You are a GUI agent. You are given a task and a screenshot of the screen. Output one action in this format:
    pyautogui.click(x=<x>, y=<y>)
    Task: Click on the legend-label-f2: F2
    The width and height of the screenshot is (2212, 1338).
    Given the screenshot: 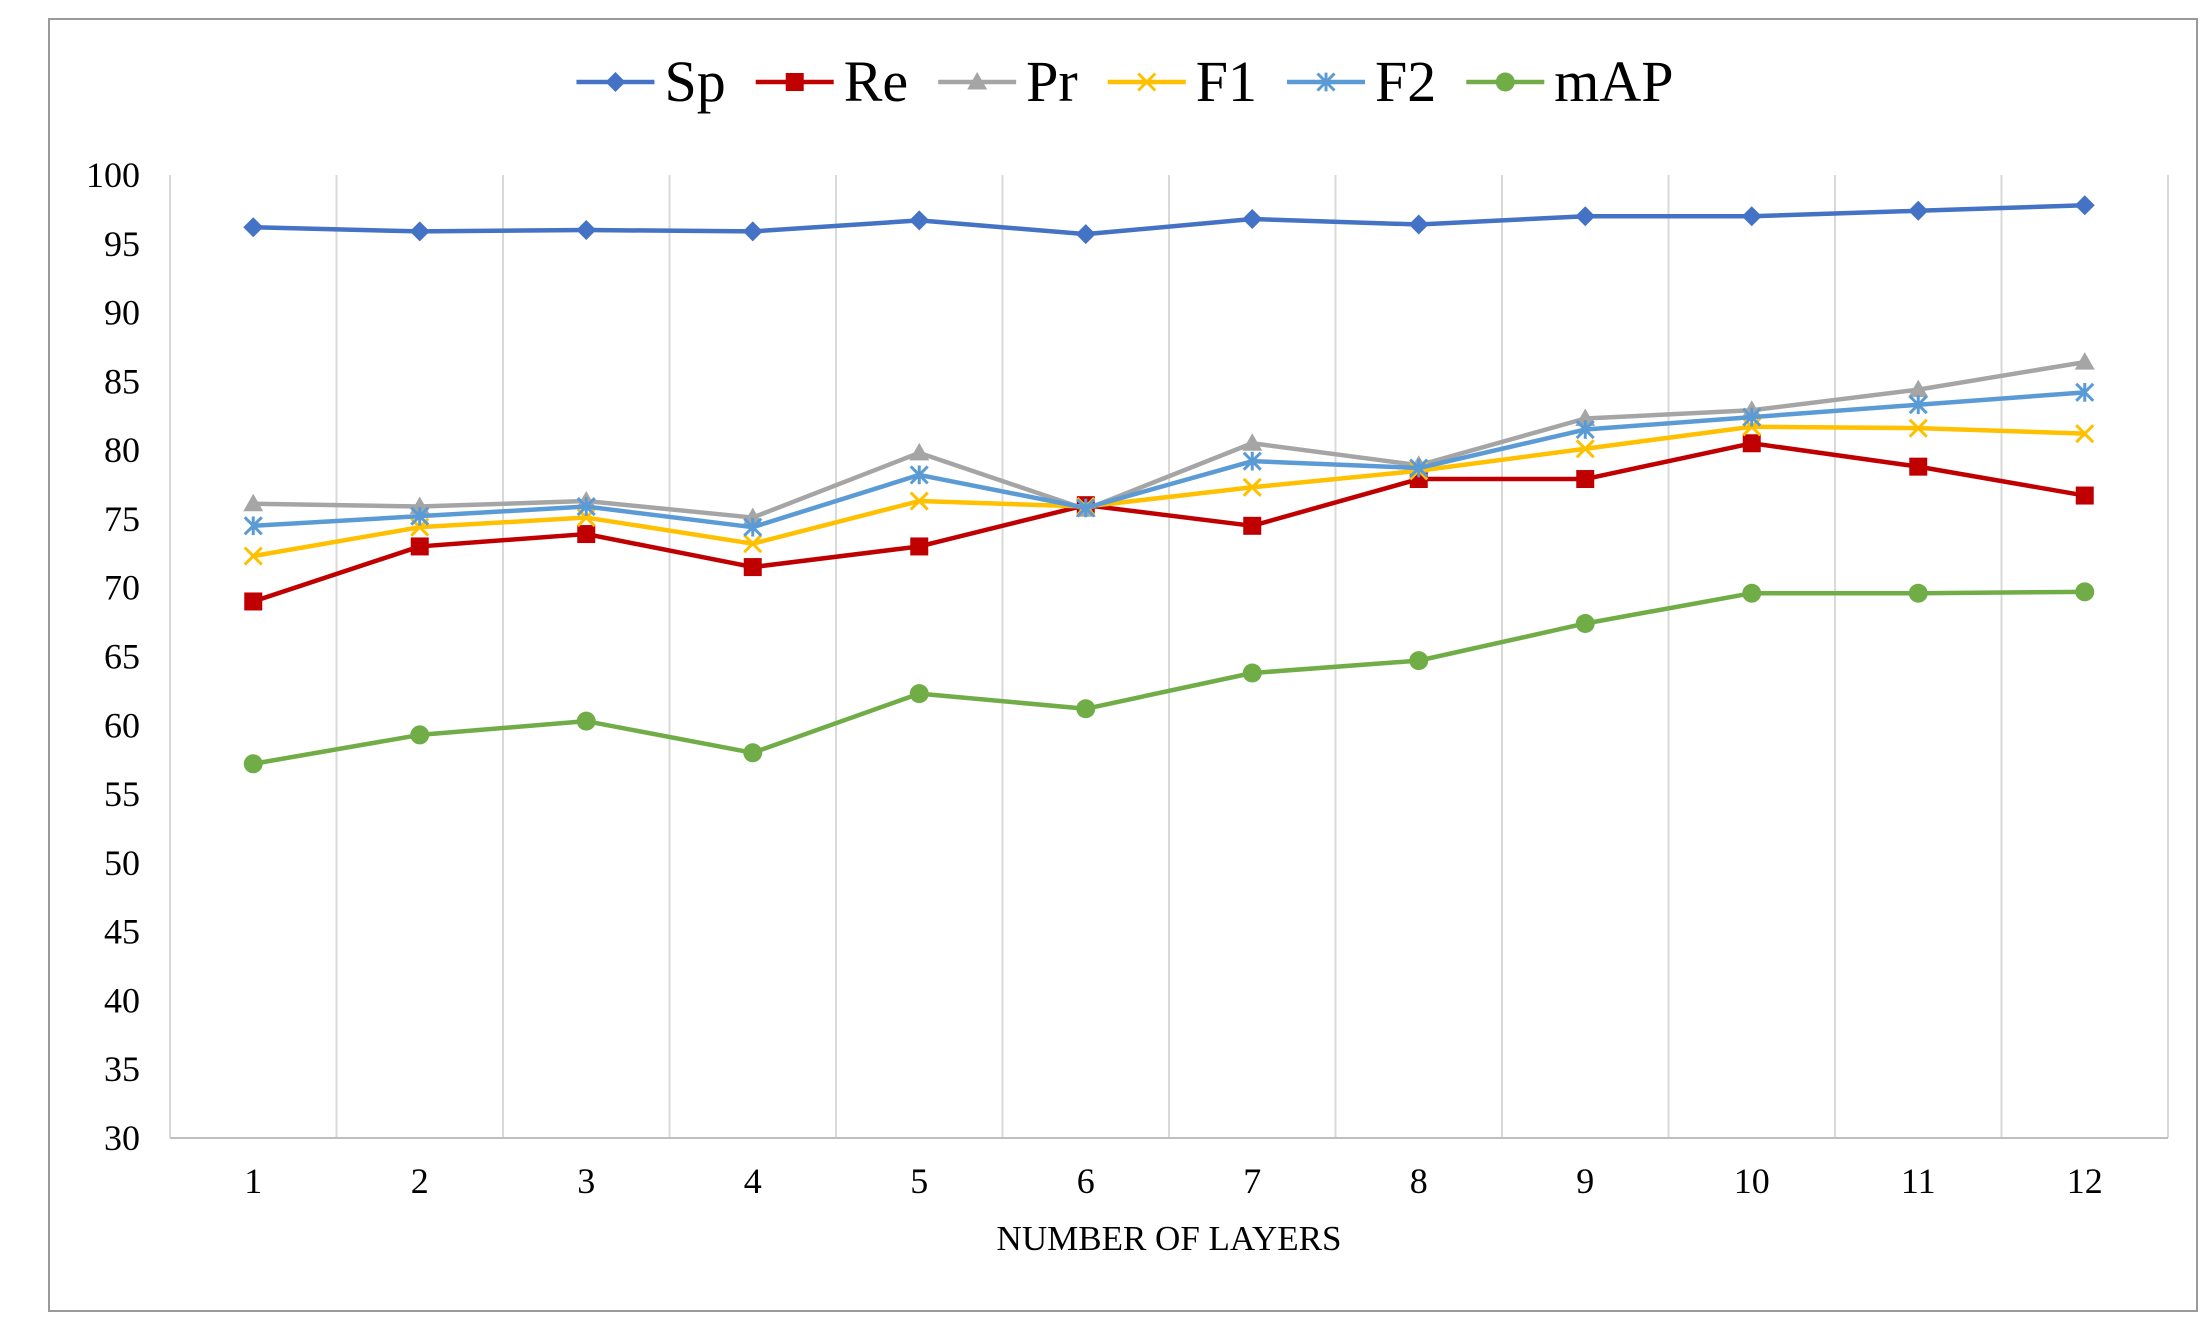 What is the action you would take?
    pyautogui.click(x=1405, y=81)
    